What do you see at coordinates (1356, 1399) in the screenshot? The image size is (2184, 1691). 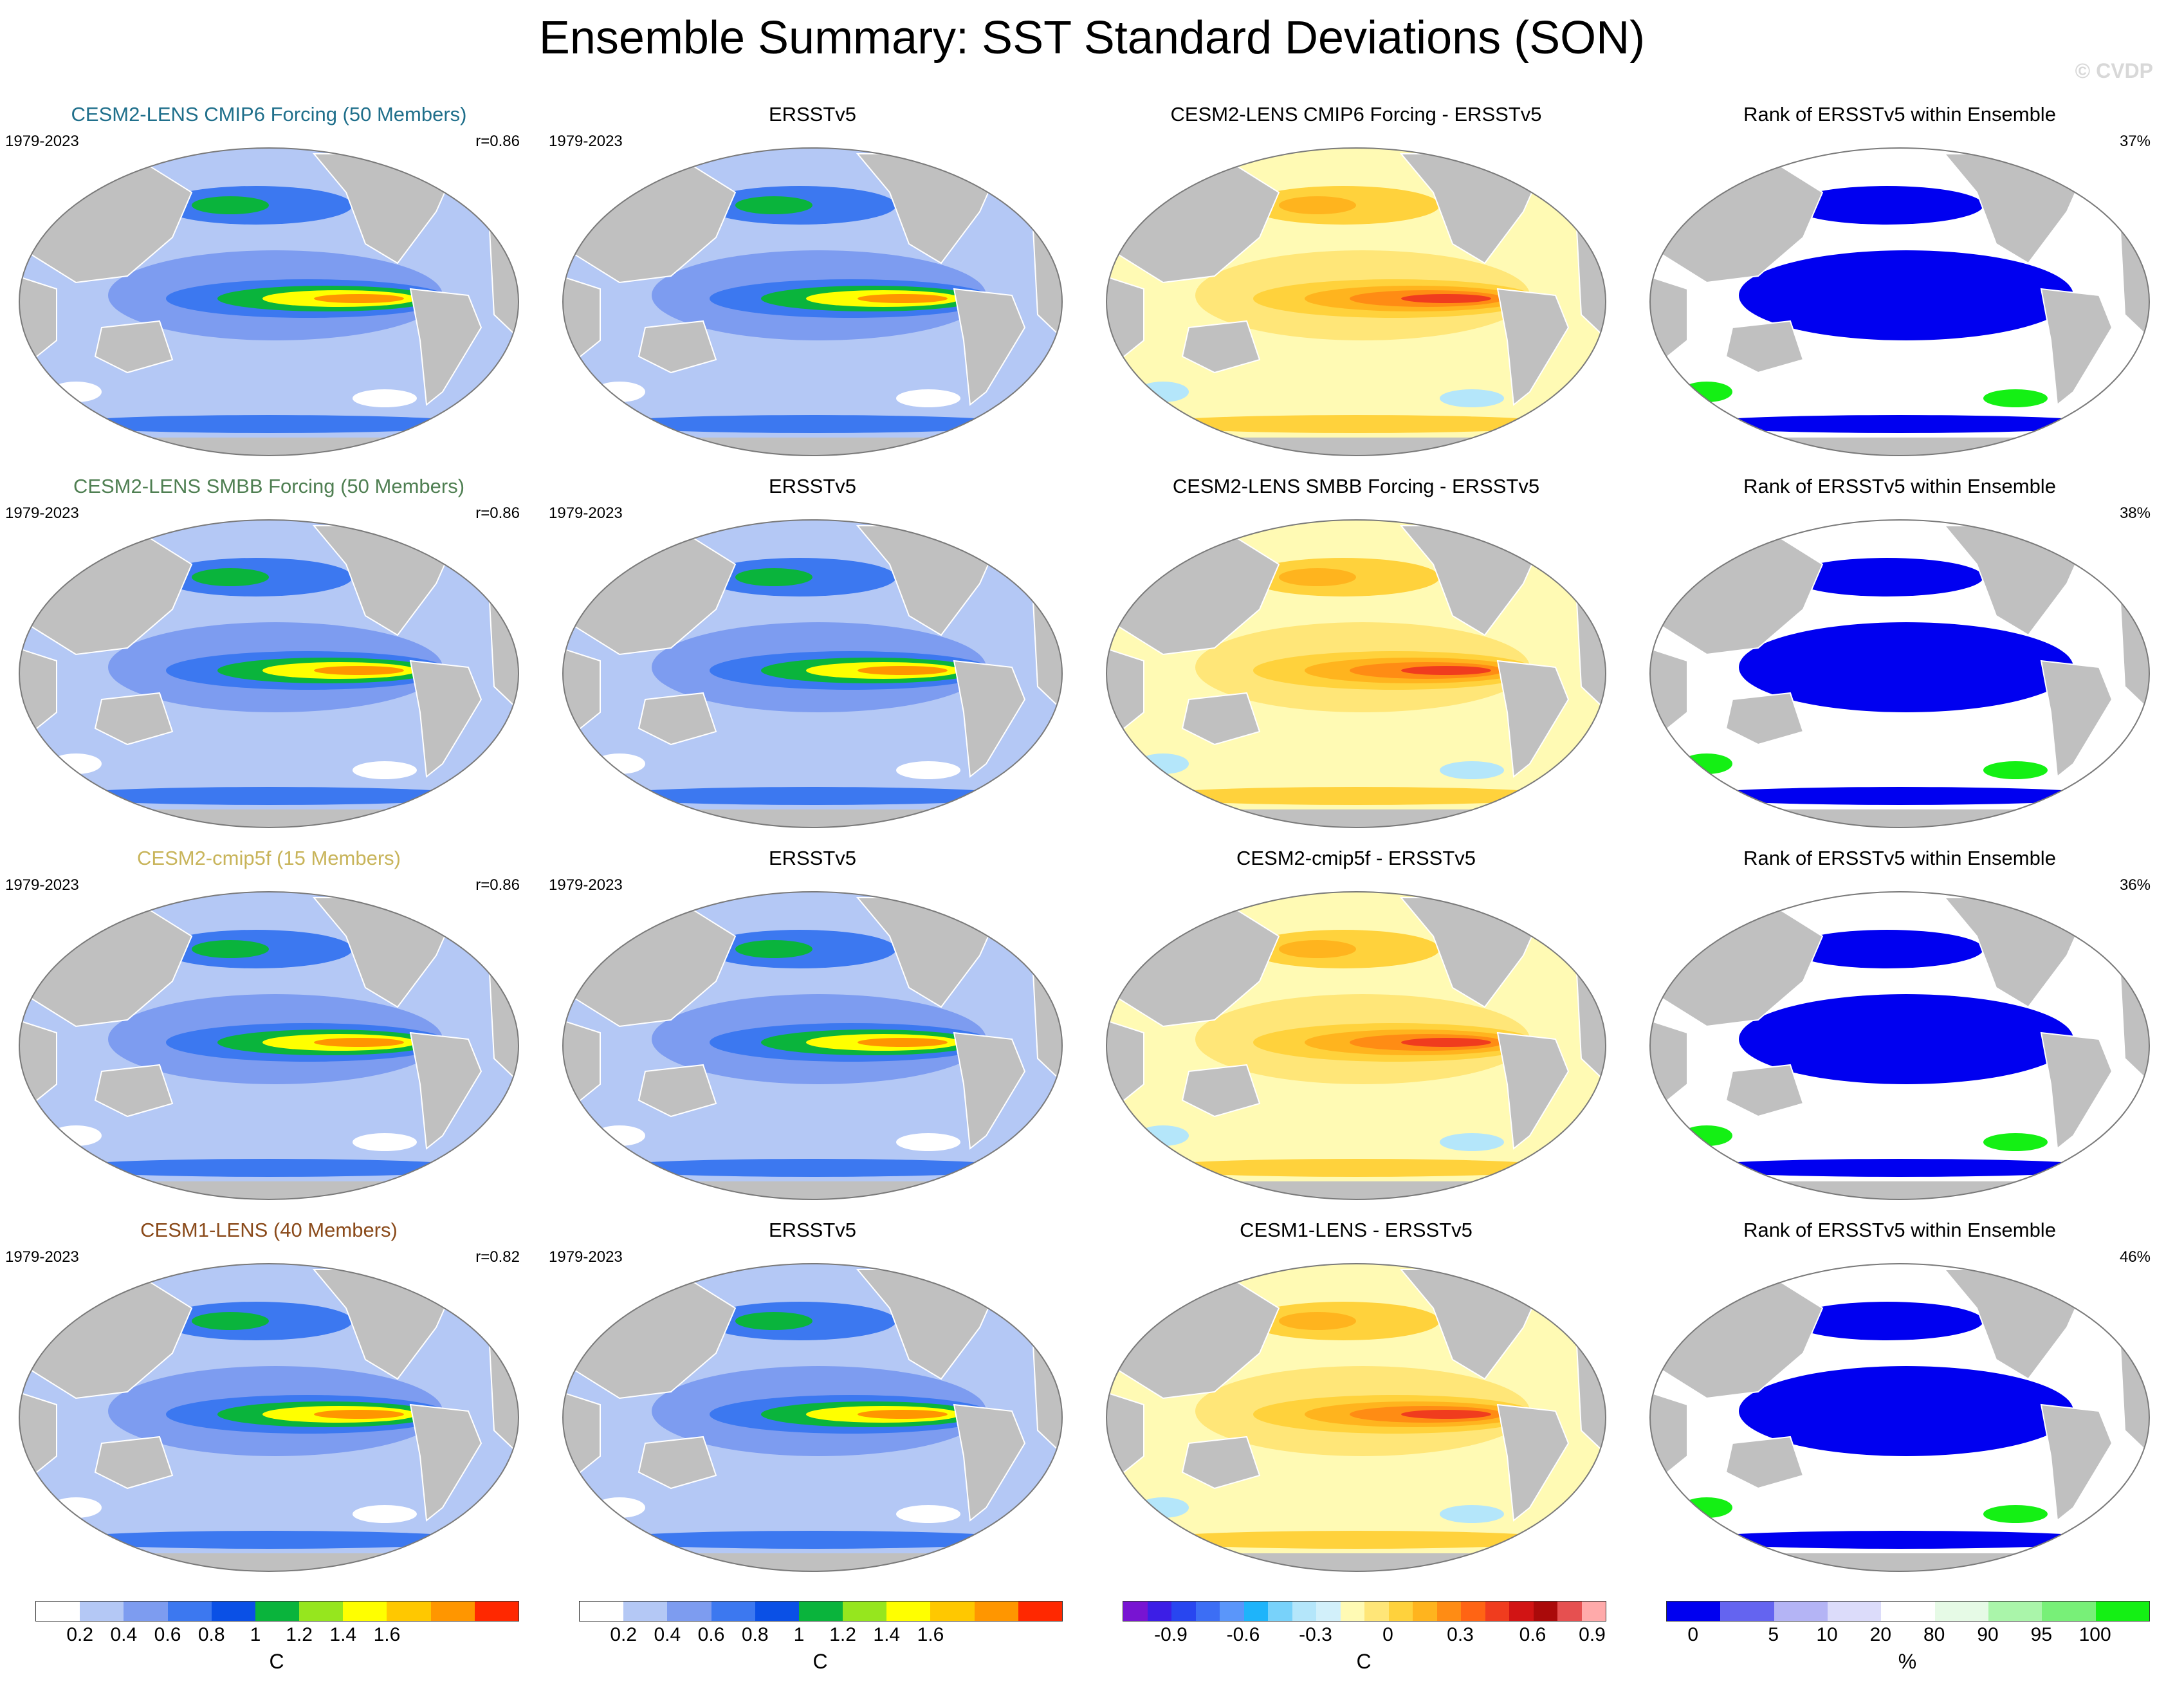 I see `diff-panel: CESM1-LENS - ERSSTv5` at bounding box center [1356, 1399].